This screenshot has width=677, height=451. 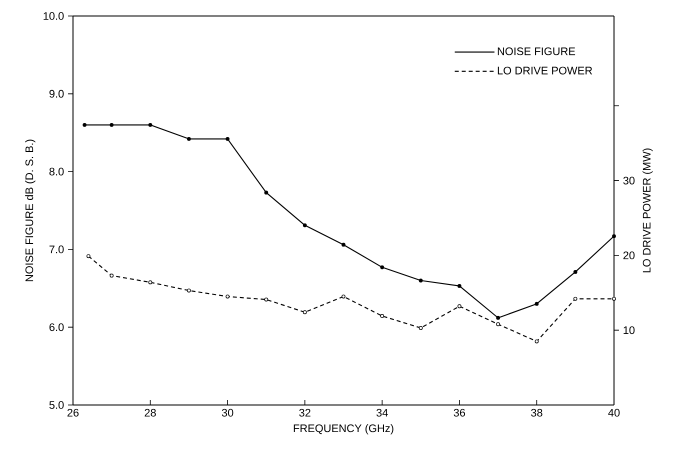 What do you see at coordinates (344, 429) in the screenshot?
I see `x-axis-title: FREQUENCY (GHz)` at bounding box center [344, 429].